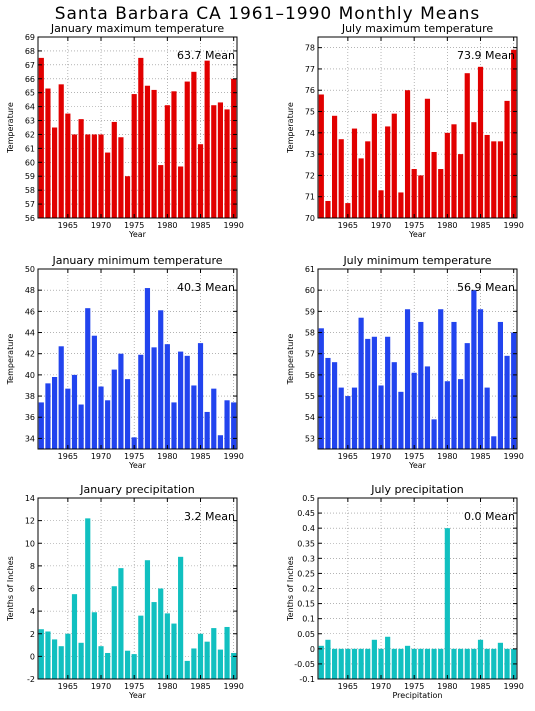 The image size is (535, 711). Describe the element at coordinates (306, 634) in the screenshot. I see `y-tick-label: 0.05` at that location.